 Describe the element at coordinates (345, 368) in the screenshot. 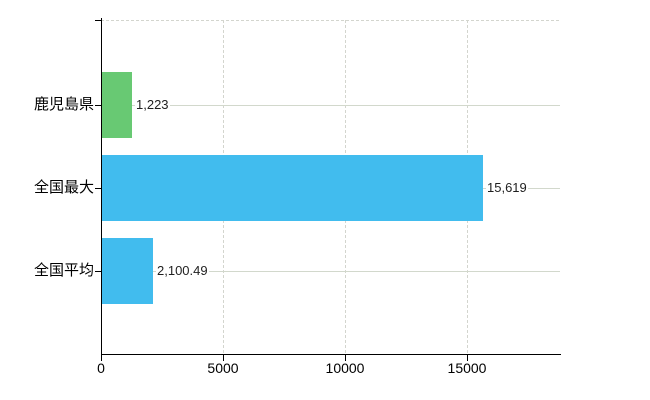

I see `x-tick-label: 10000` at that location.